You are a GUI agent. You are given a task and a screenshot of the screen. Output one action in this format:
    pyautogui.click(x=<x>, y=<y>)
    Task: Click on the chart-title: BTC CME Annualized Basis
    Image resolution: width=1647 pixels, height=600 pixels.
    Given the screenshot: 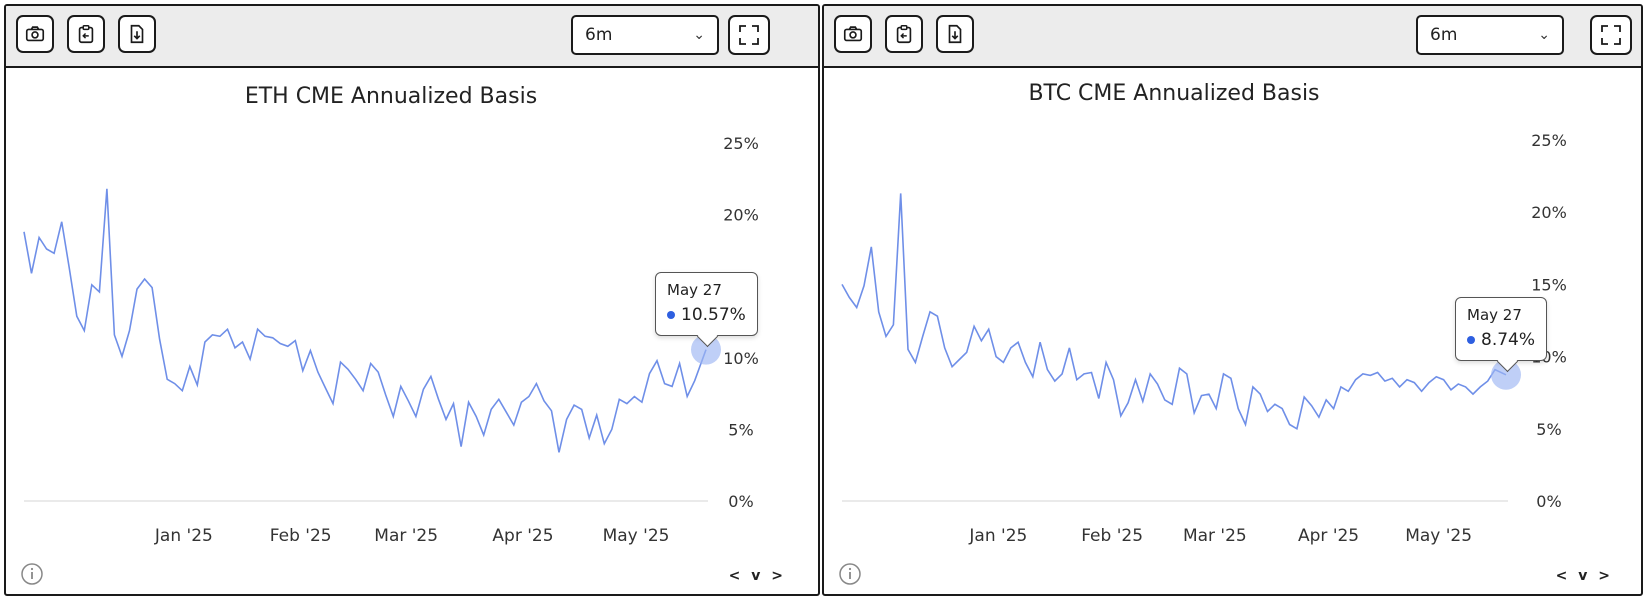 What is the action you would take?
    pyautogui.click(x=1173, y=93)
    